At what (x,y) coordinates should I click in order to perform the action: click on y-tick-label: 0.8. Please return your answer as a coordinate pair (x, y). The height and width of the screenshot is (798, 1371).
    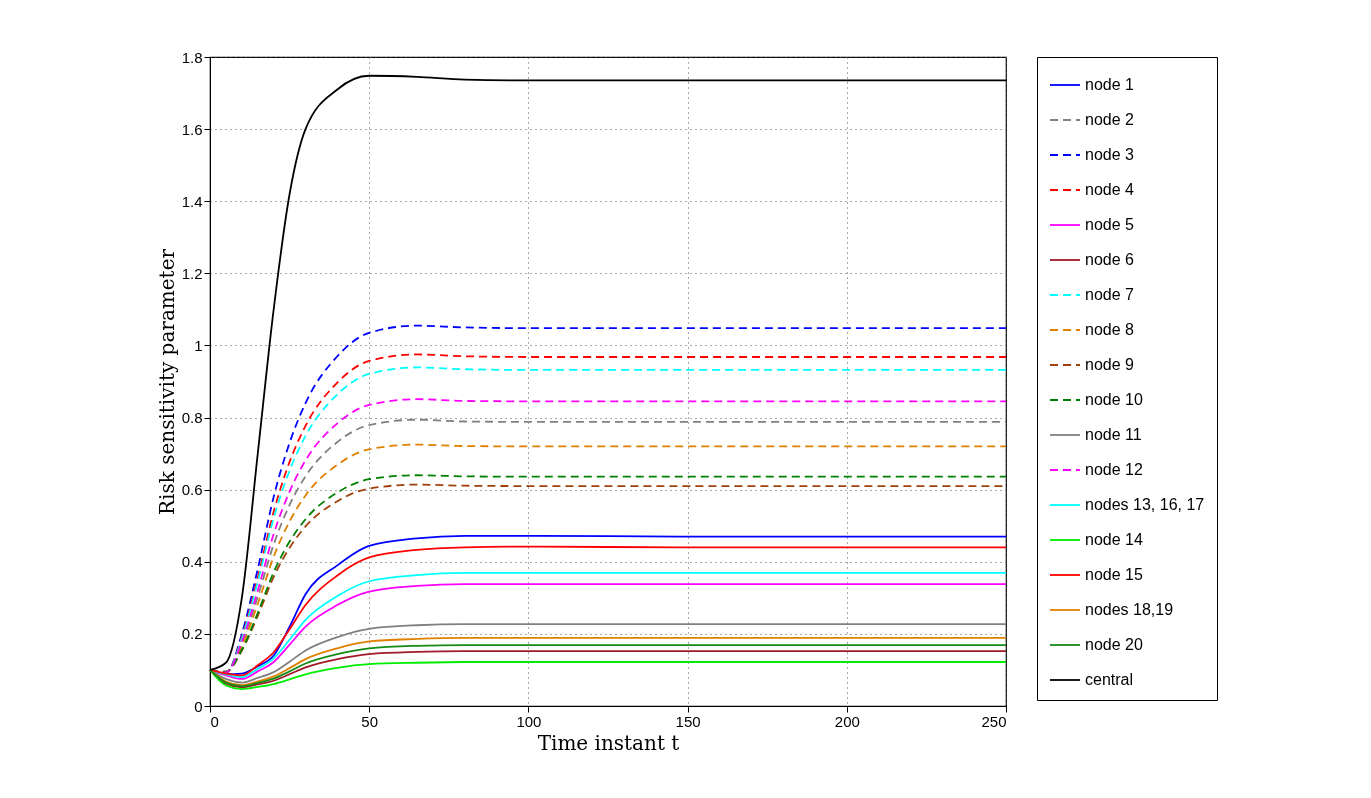
    Looking at the image, I should click on (192, 418).